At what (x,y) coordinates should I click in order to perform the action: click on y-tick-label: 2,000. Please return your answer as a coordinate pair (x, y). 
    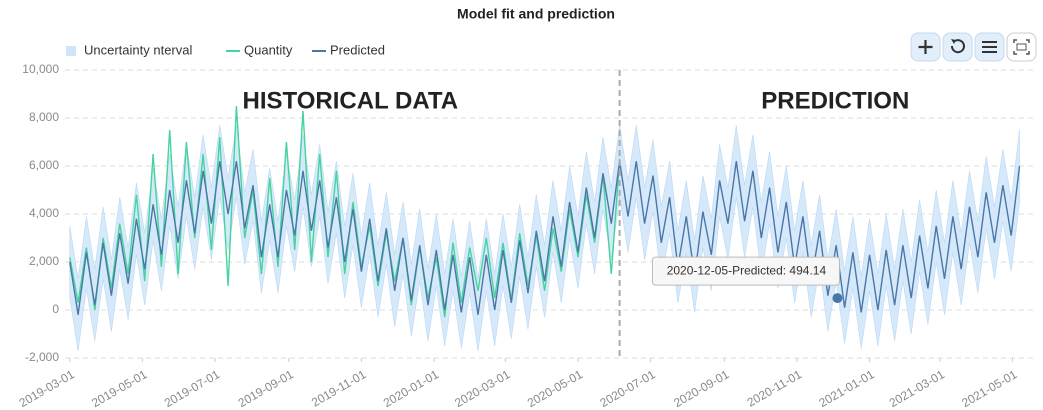
    Looking at the image, I should click on (44, 261).